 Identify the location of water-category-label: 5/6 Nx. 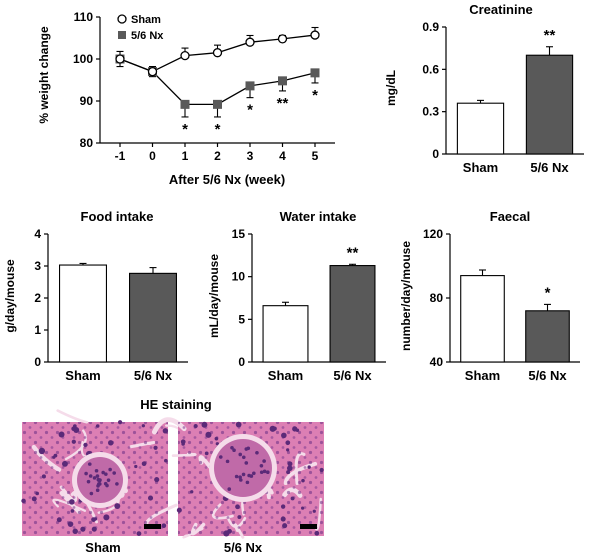
(352, 375).